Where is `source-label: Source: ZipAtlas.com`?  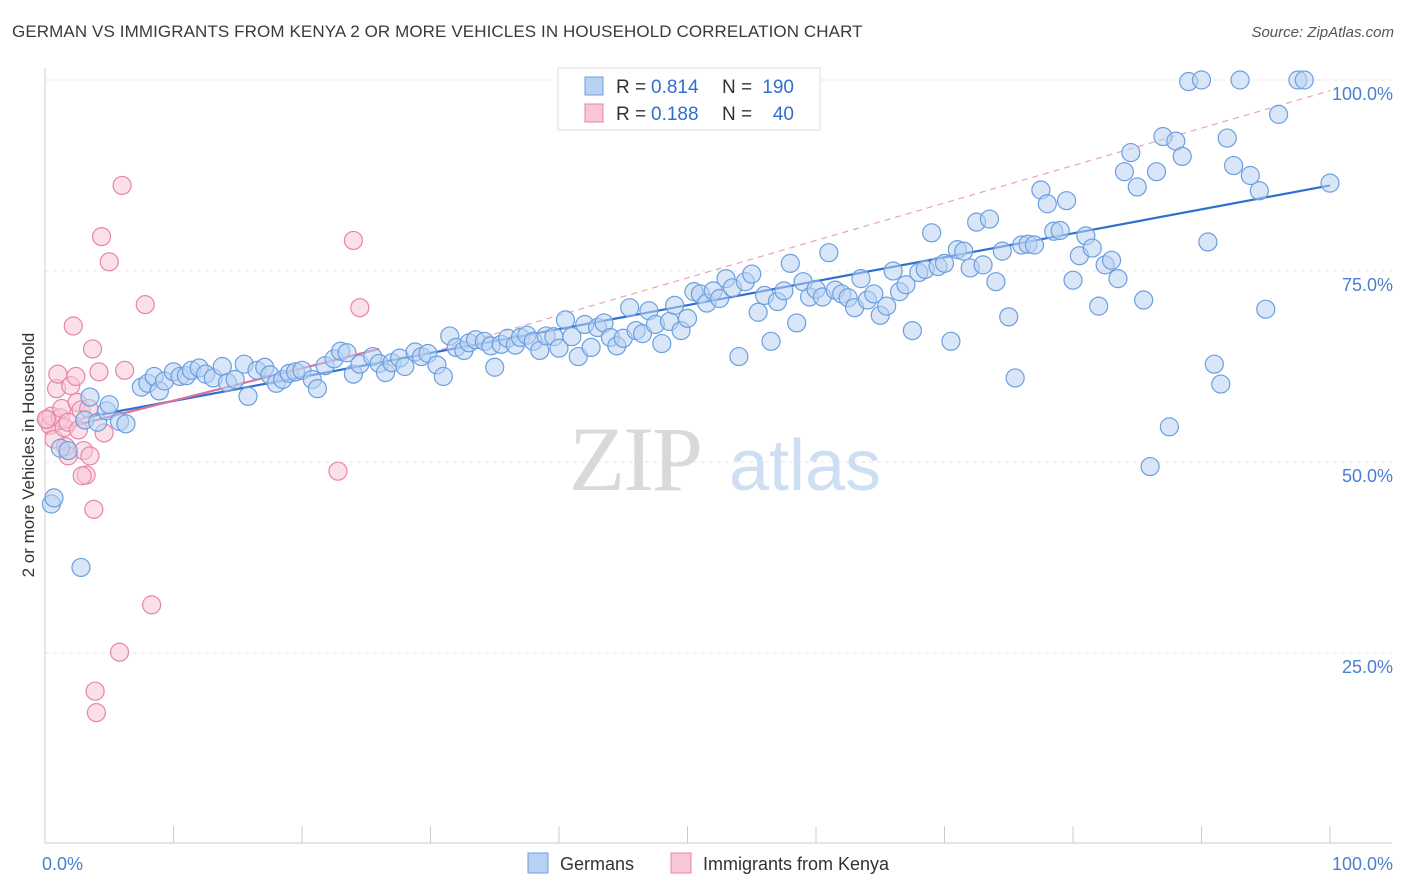
source-label: Source: ZipAtlas.com is located at coordinates (1322, 32).